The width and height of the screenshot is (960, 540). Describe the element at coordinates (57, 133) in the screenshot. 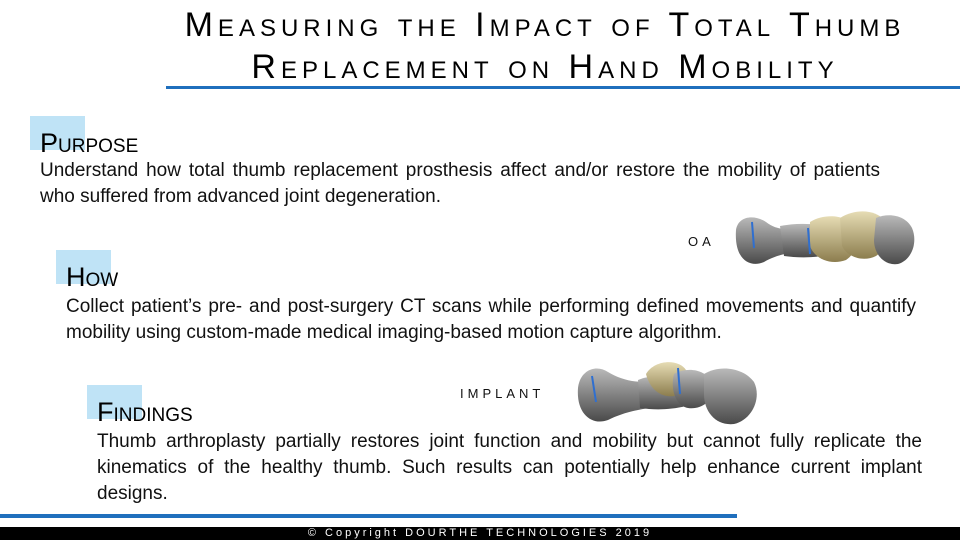

I see `purpose-heading-highlight` at that location.